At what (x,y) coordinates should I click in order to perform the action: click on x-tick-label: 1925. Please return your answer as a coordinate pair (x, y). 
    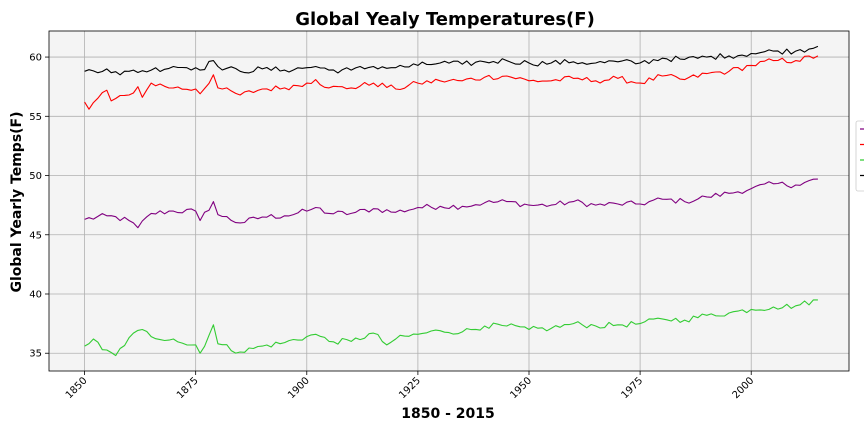
    Looking at the image, I should click on (410, 388).